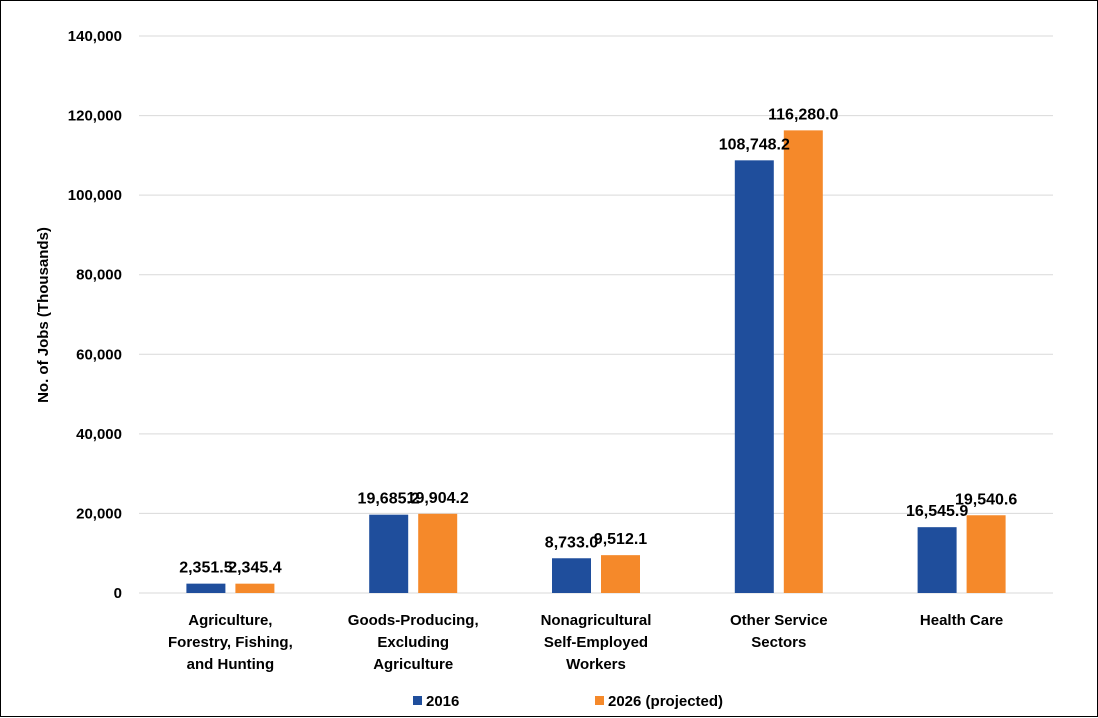  I want to click on x-tick-label: Goods-Producing, Excluding Agriculture, so click(413, 642).